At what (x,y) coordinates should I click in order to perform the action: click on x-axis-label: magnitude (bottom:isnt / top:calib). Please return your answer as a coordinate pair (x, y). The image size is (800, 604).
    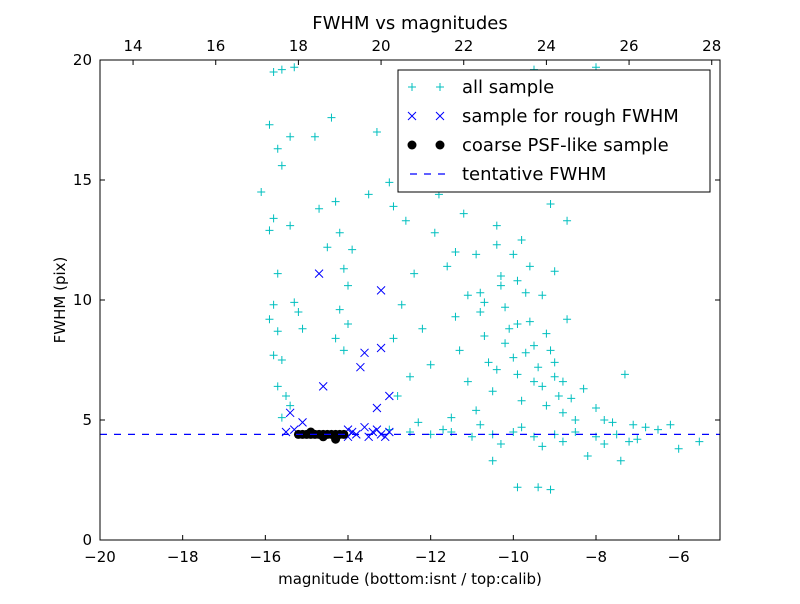
    Looking at the image, I should click on (410, 579).